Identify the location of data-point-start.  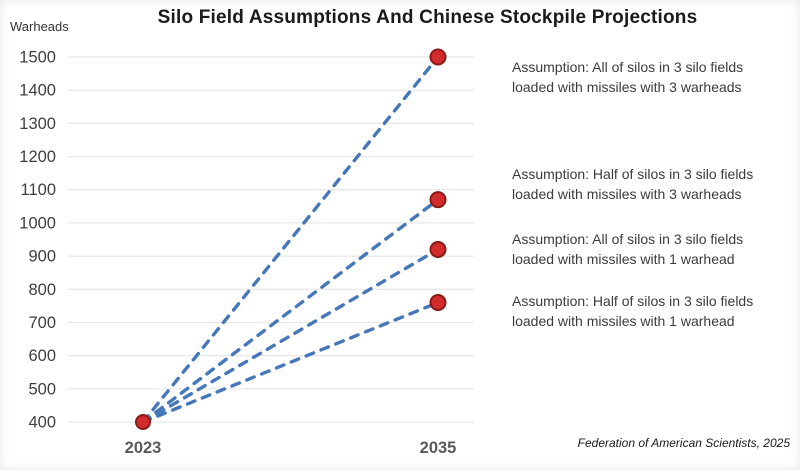
(143, 422).